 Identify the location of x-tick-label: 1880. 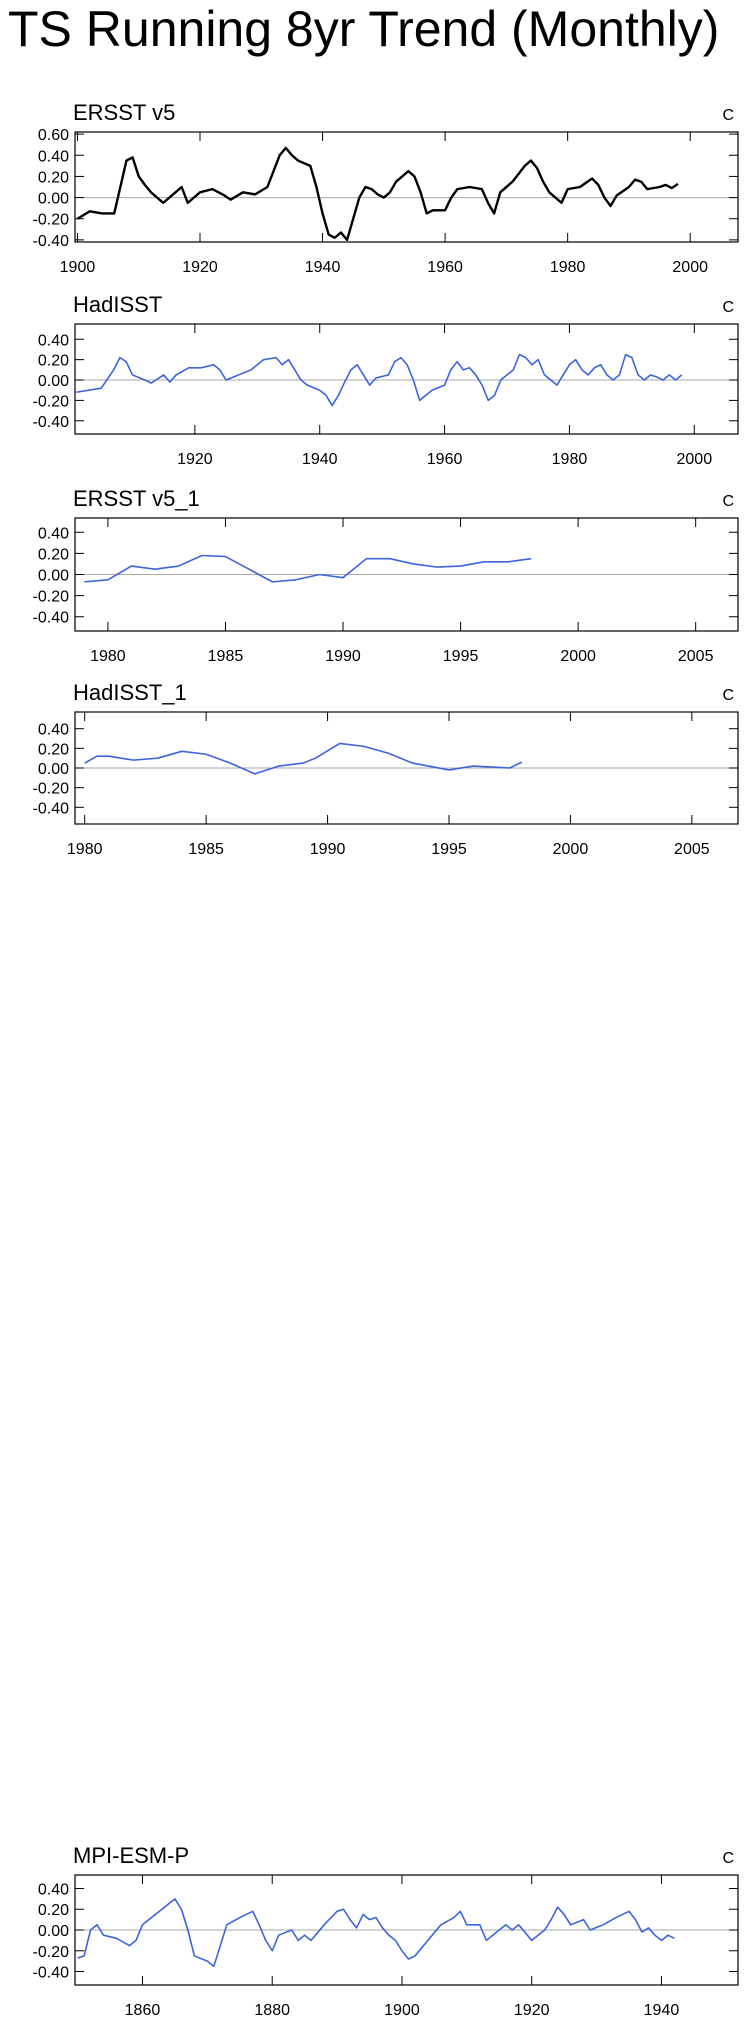
(272, 2010).